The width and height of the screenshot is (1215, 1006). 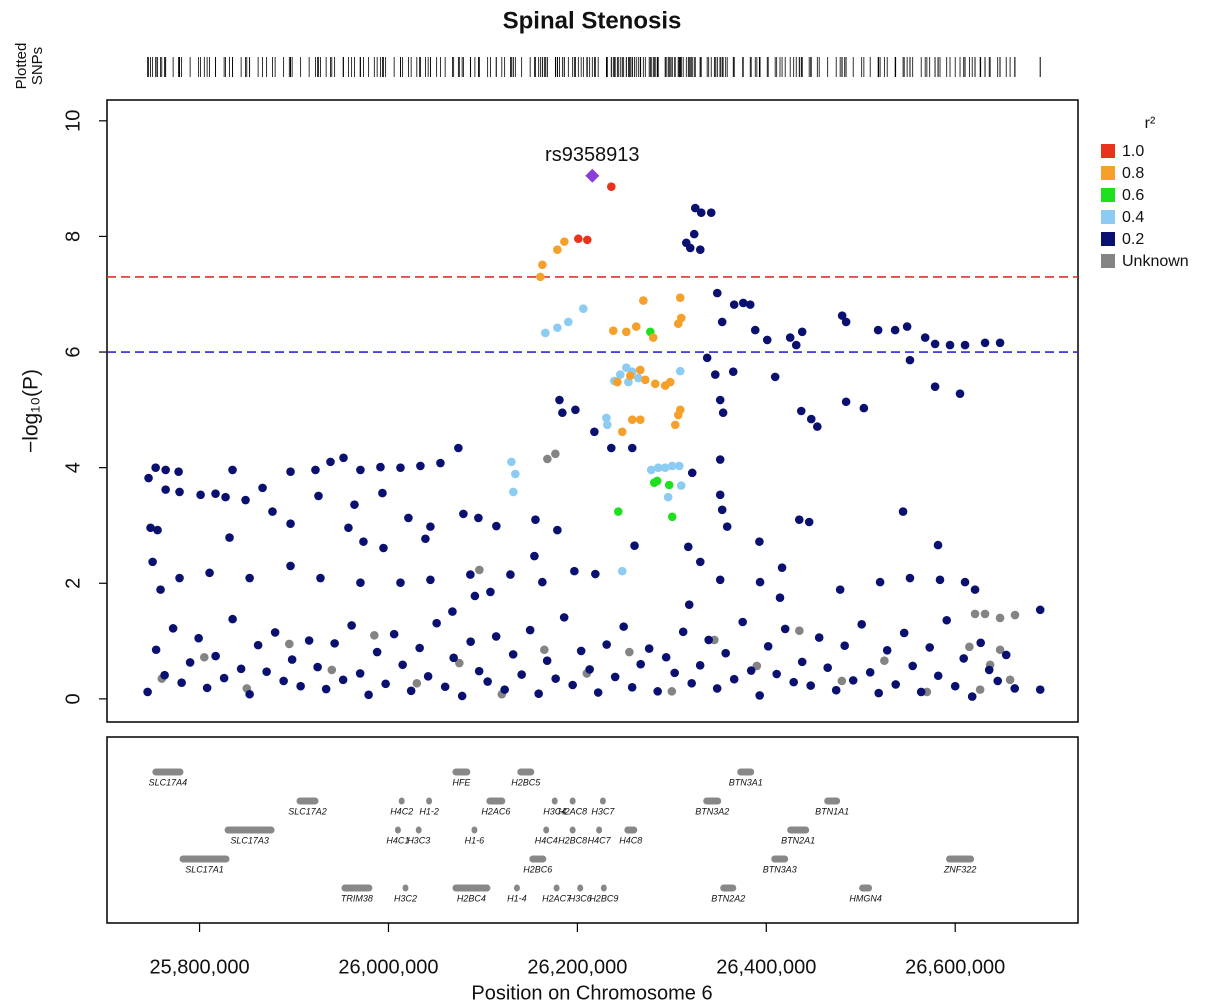 What do you see at coordinates (526, 782) in the screenshot?
I see `gene-label: H2BC5` at bounding box center [526, 782].